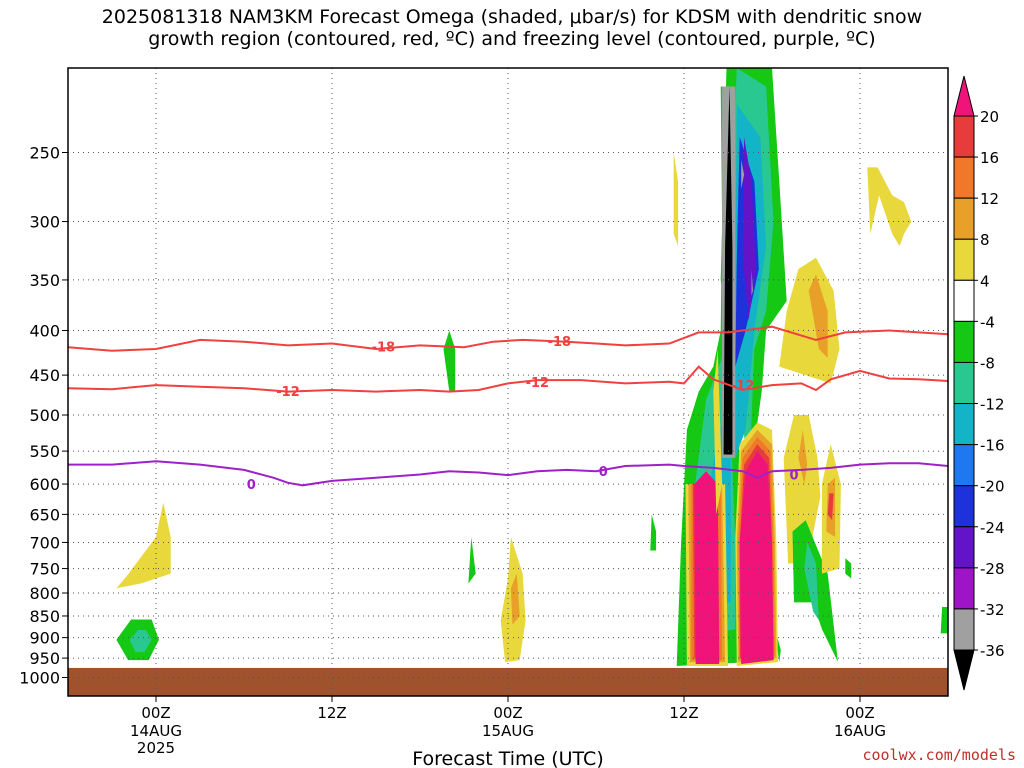 This screenshot has height=768, width=1024. I want to click on contour-label-7: 0, so click(793, 475).